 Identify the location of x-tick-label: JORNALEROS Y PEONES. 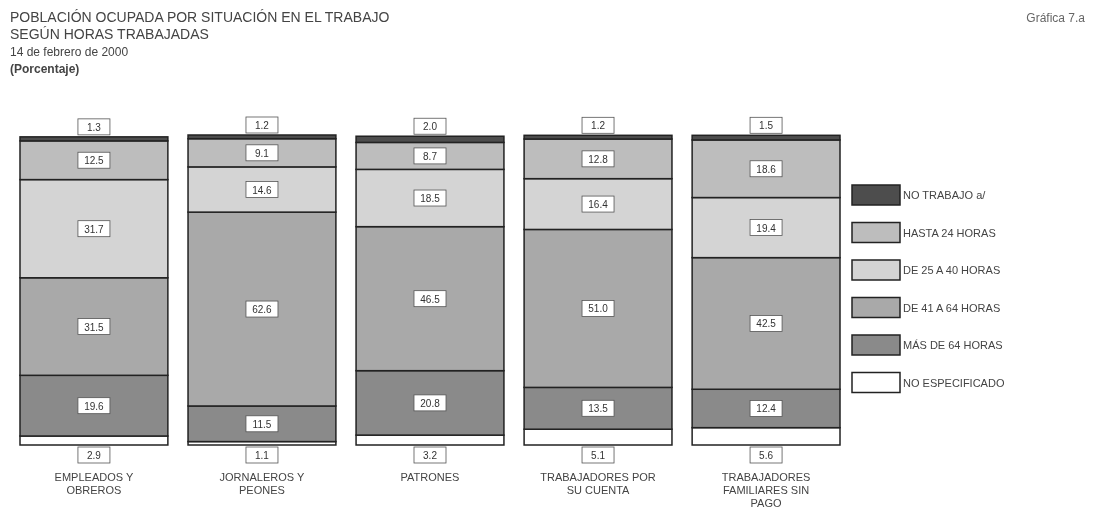
(262, 483).